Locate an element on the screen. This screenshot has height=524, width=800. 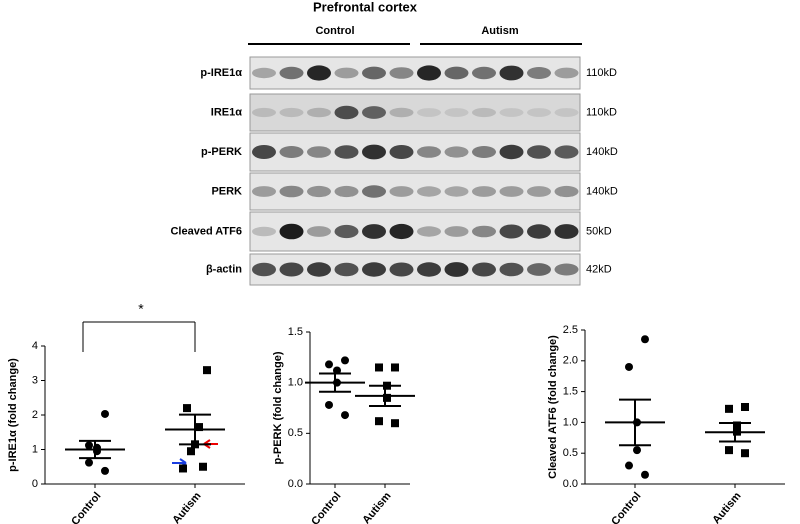
y-tick-label: 0 is located at coordinates (35, 484).